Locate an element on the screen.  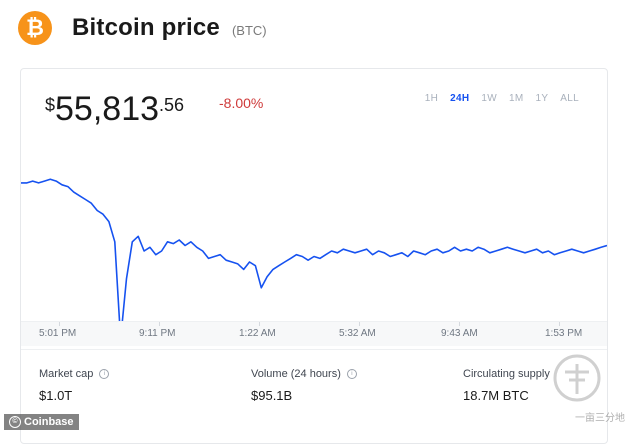
price-change: -8.00% is located at coordinates (241, 103).